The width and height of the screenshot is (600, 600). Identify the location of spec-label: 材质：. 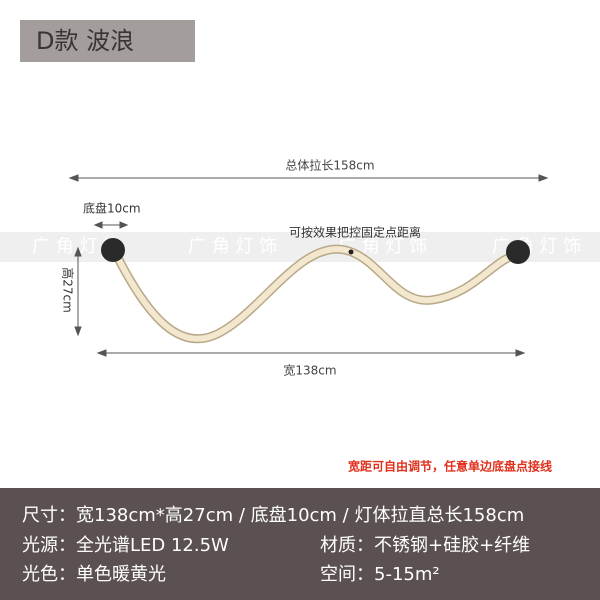
(347, 545).